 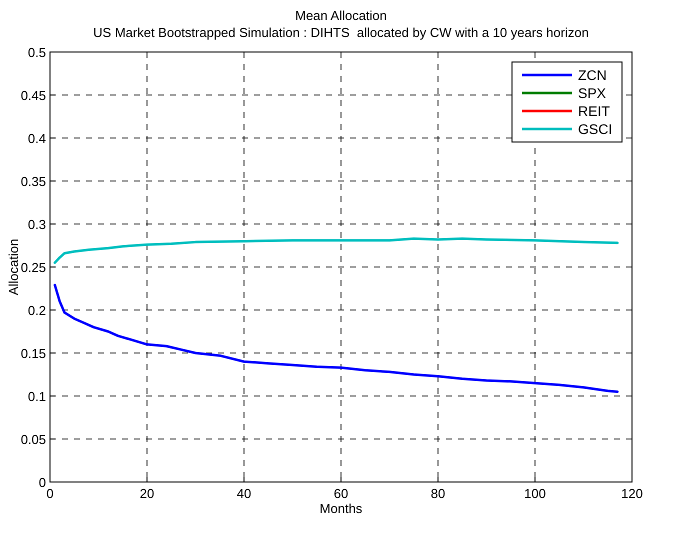 What do you see at coordinates (37, 310) in the screenshot?
I see `y-tick-label: 0.2` at bounding box center [37, 310].